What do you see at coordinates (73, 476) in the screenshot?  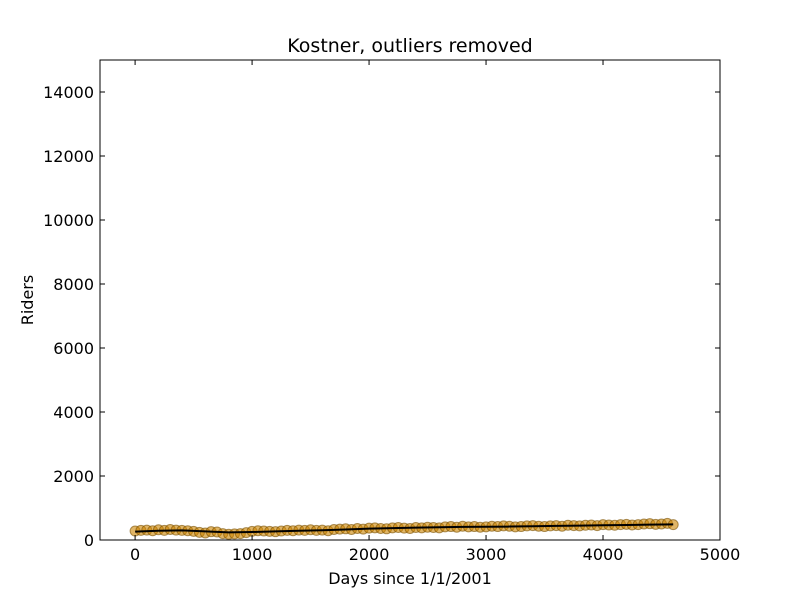 I see `y-tick-label: 2000` at bounding box center [73, 476].